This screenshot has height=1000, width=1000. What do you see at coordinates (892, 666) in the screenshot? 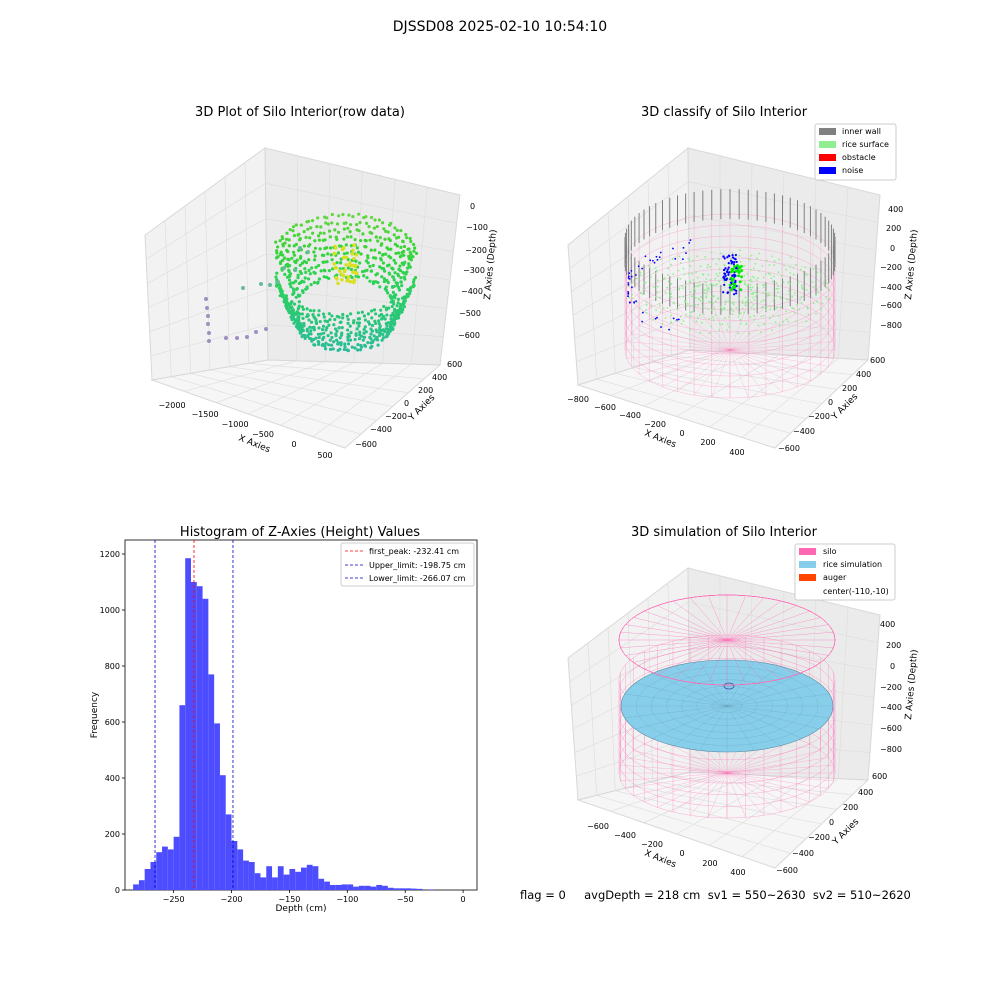
I see `sim-ztick: 0` at bounding box center [892, 666].